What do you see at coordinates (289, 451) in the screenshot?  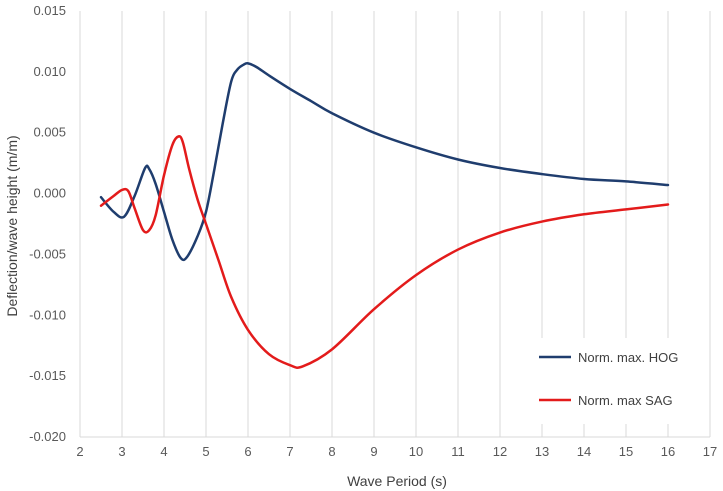 I see `x-tick-label: 7` at bounding box center [289, 451].